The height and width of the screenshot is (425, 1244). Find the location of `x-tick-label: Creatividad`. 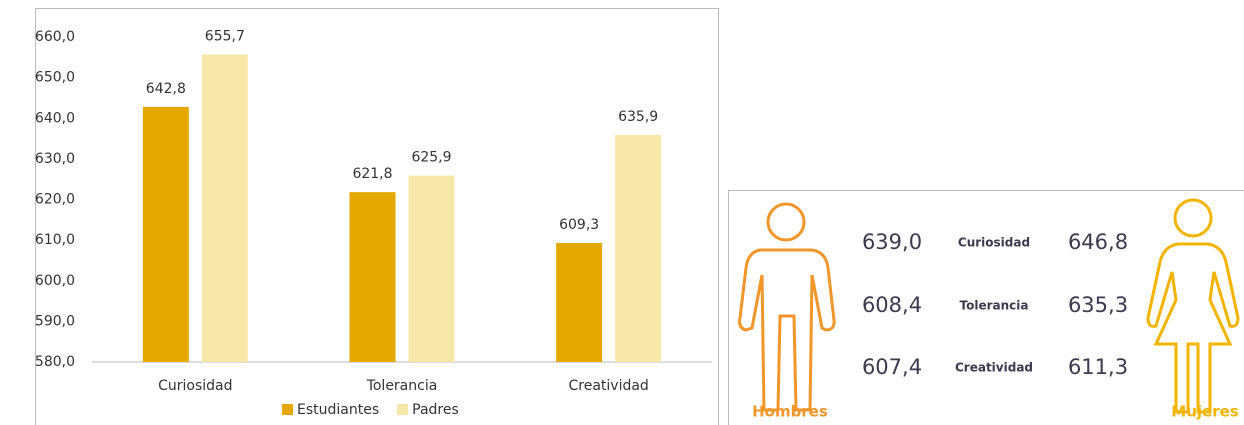

x-tick-label: Creatividad is located at coordinates (609, 386).